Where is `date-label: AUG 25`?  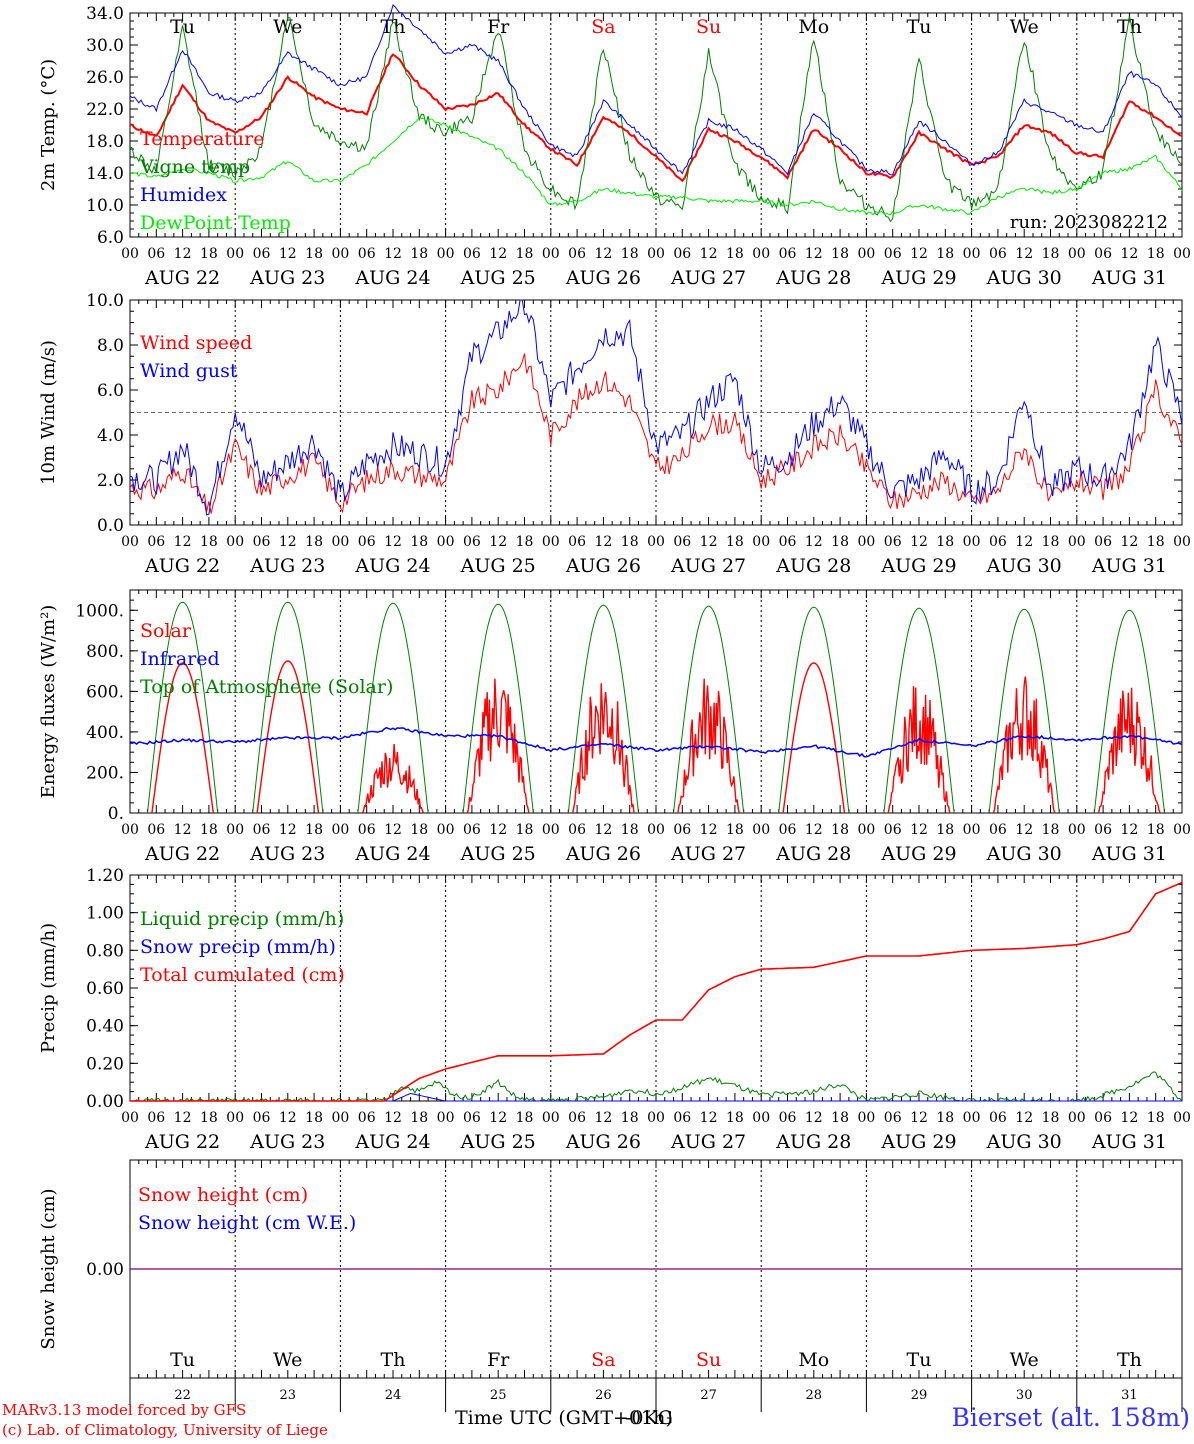
date-label: AUG 25 is located at coordinates (498, 854).